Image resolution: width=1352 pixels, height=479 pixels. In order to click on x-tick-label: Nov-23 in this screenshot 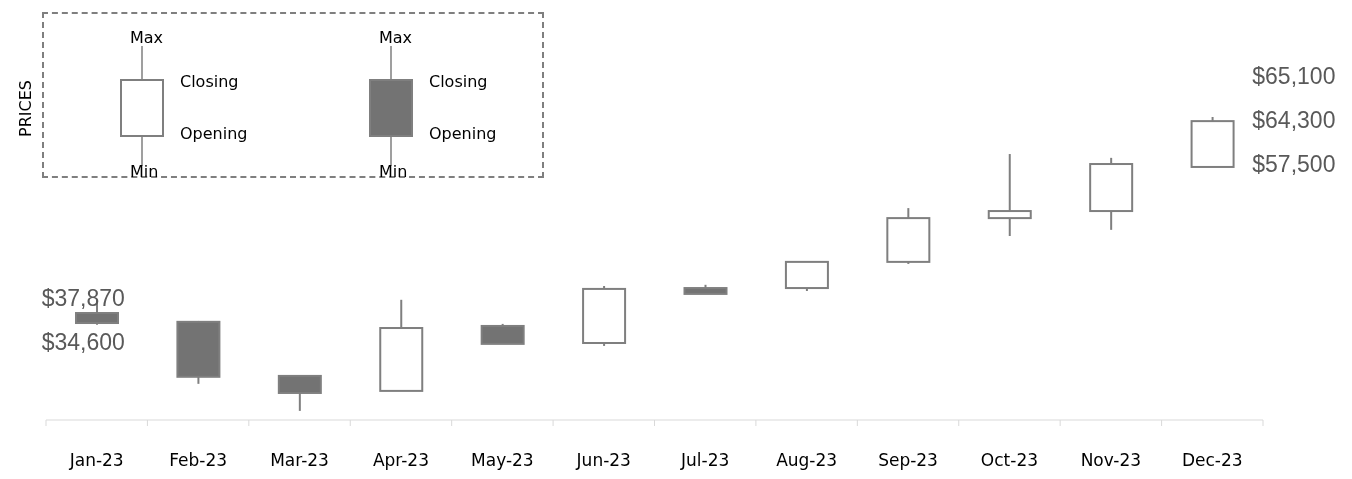, I will do `click(1111, 460)`.